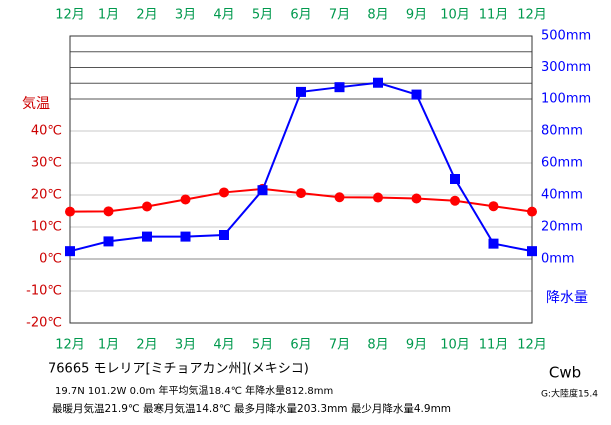  I want to click on y-tick-label: 30℃, so click(46, 163).